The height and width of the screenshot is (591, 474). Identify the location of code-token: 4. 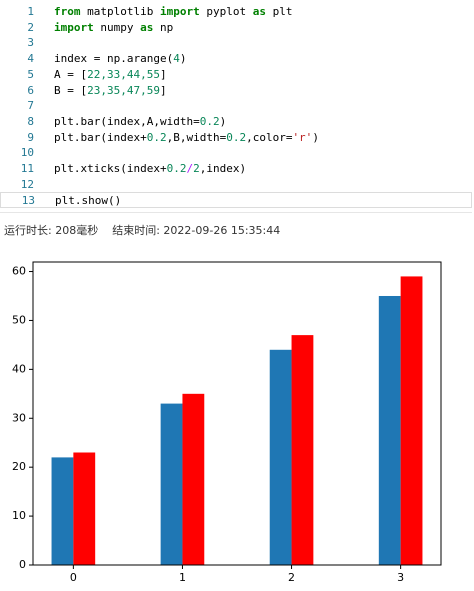
(176, 59).